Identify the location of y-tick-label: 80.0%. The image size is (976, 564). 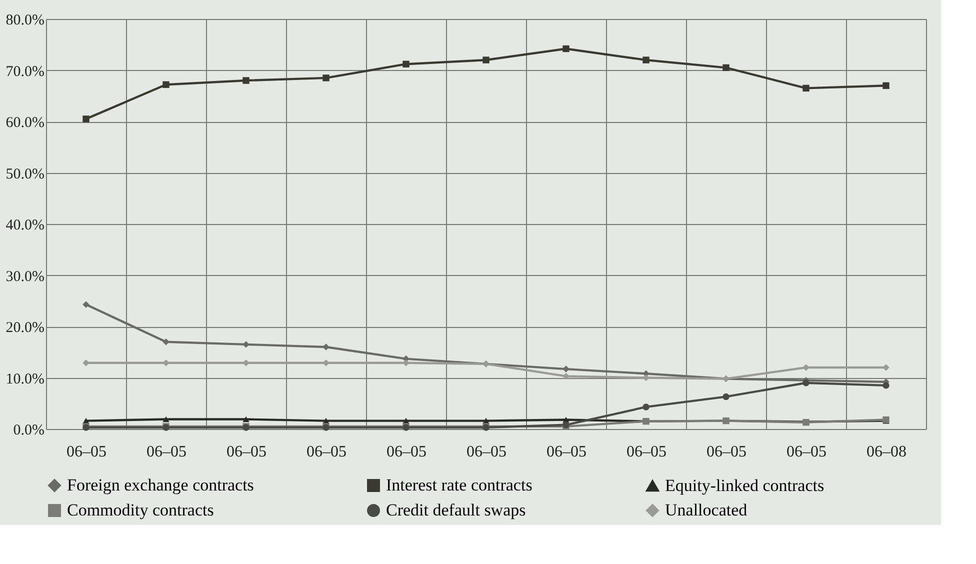
(25, 20).